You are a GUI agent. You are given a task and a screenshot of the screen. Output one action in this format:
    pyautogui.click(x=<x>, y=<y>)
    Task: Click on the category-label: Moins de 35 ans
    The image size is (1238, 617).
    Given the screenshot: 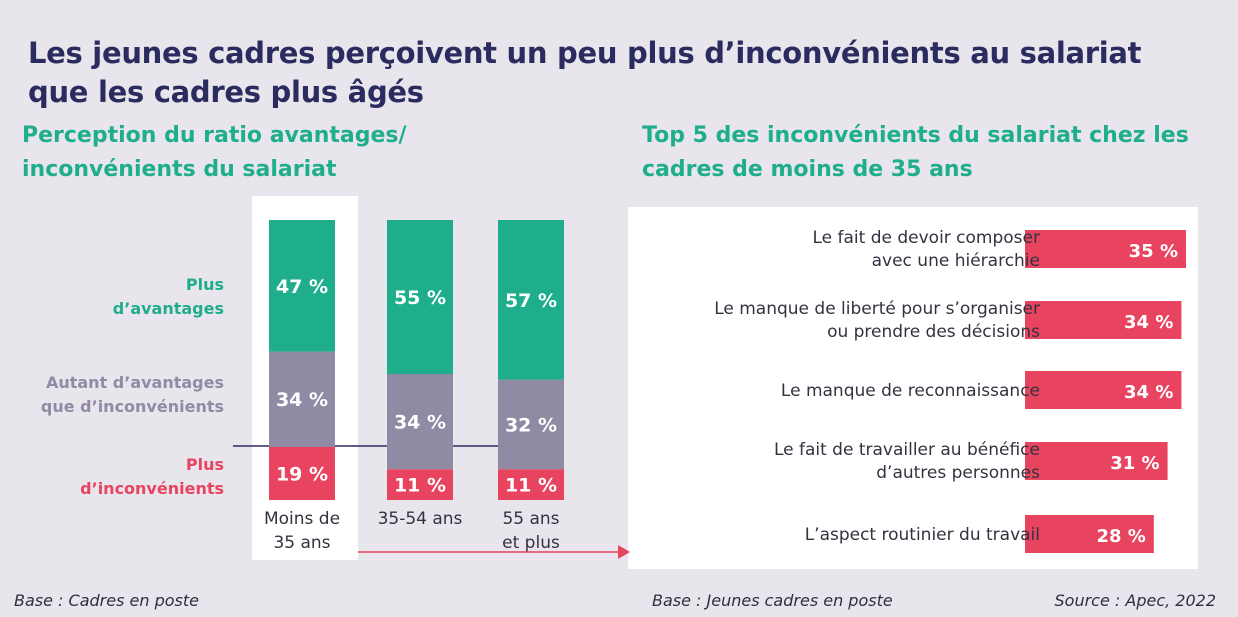 What is the action you would take?
    pyautogui.click(x=302, y=531)
    